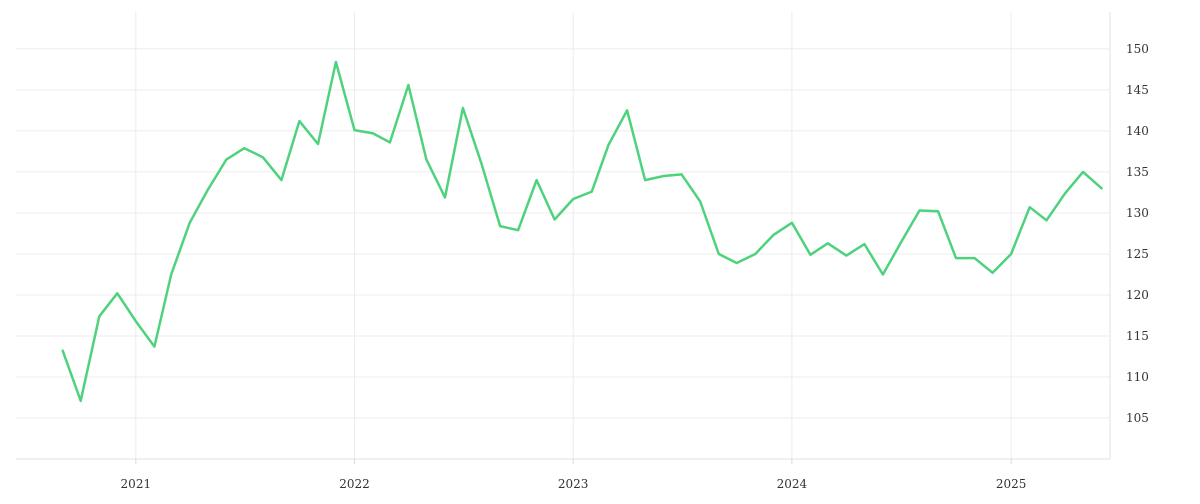 The image size is (1200, 504). I want to click on y-tick-label: 120, so click(1137, 295).